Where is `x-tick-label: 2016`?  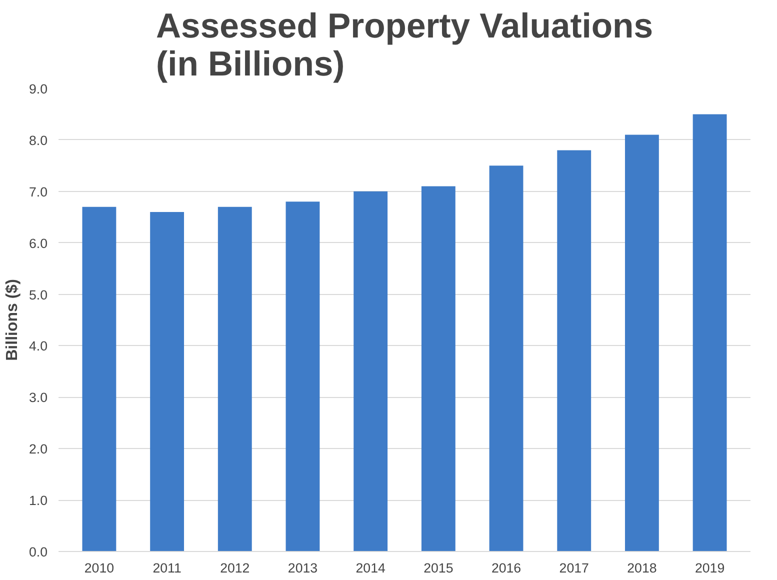 x-tick-label: 2016 is located at coordinates (506, 568).